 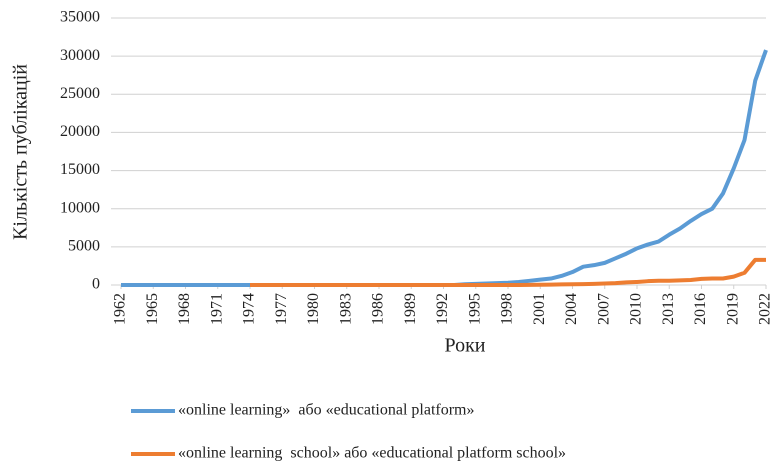 I want to click on x-tick-label: 2016, so click(x=700, y=309).